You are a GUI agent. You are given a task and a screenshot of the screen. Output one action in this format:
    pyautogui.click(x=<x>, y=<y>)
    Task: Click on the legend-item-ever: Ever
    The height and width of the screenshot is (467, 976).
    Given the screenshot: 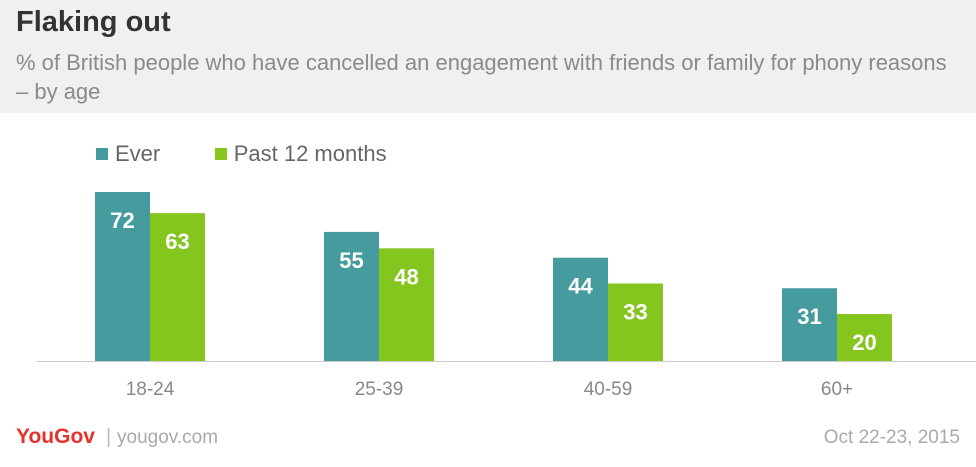 What is the action you would take?
    pyautogui.click(x=128, y=154)
    